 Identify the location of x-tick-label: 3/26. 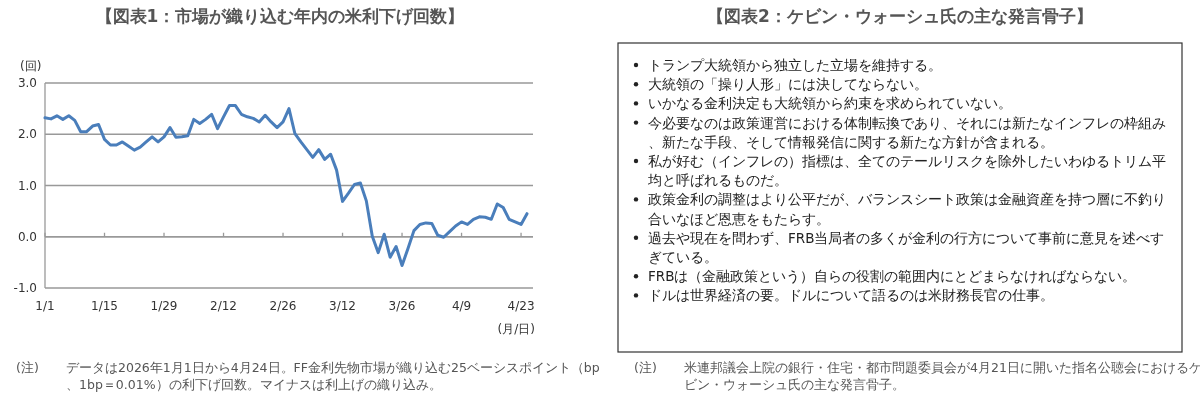
(402, 306).